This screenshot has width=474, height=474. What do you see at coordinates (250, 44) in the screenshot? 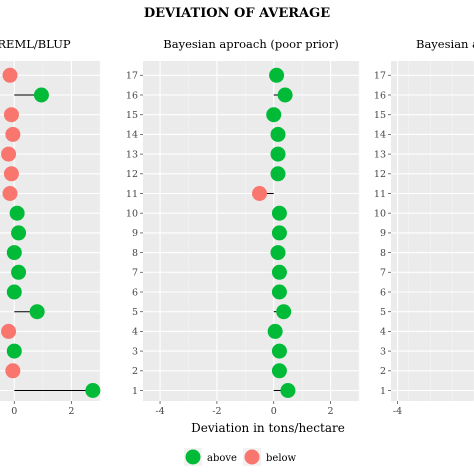
I see `panel-title: Bayesian aproach (poor prior)` at bounding box center [250, 44].